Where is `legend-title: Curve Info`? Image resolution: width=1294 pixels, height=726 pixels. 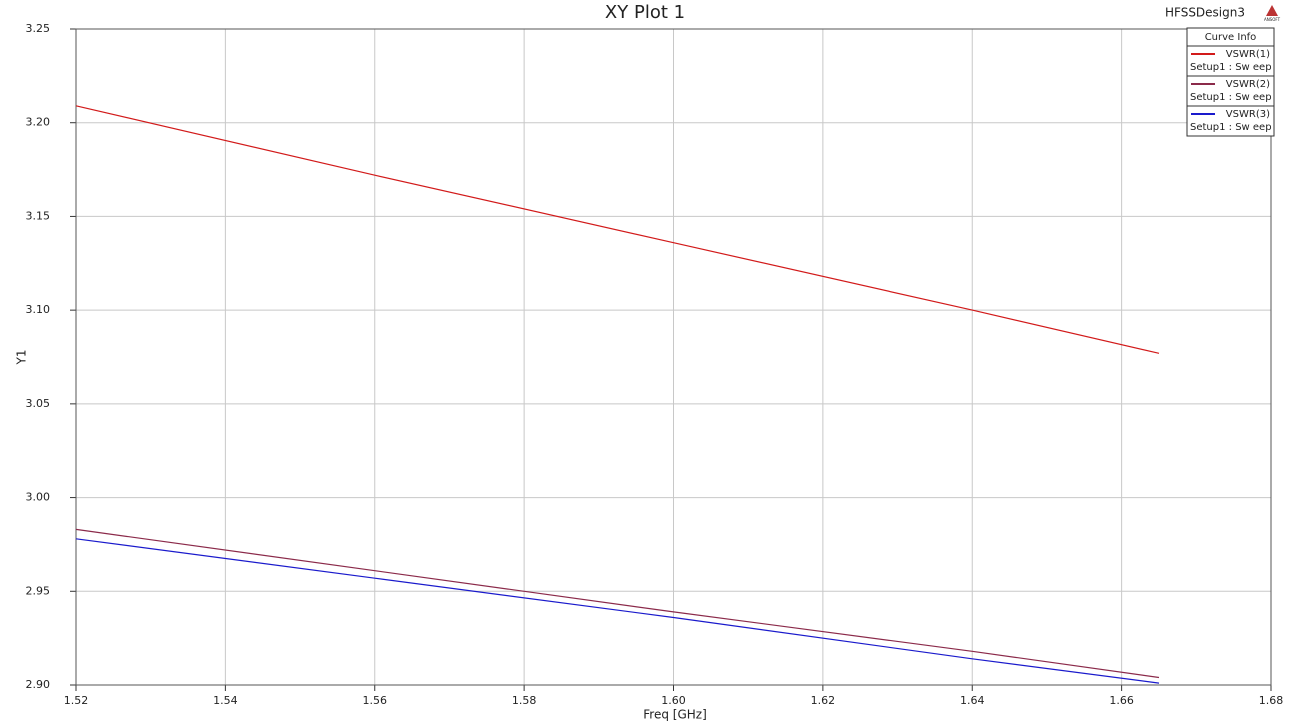 legend-title: Curve Info is located at coordinates (1231, 37).